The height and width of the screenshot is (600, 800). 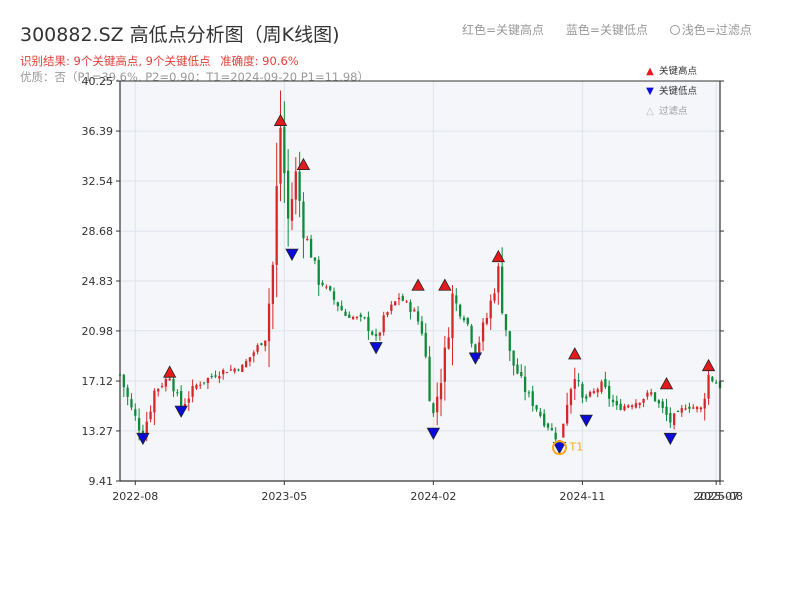 I want to click on result-line: 识别结果: 9个关键高点, 9个关键低点 准确度: 90.6%, so click(x=162, y=61).